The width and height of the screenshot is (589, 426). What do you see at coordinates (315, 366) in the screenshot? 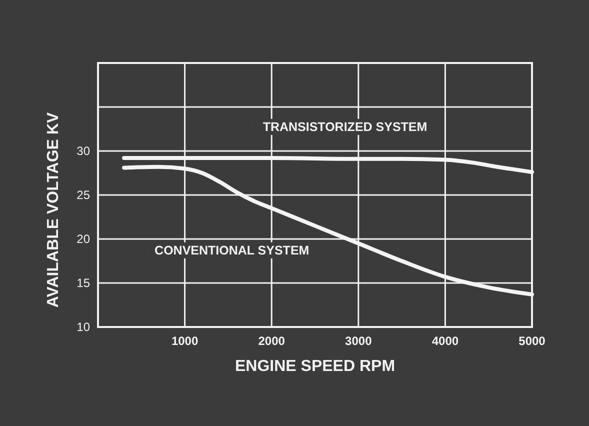
I see `x-axis-title: ENGINE SPEED RPM` at bounding box center [315, 366].